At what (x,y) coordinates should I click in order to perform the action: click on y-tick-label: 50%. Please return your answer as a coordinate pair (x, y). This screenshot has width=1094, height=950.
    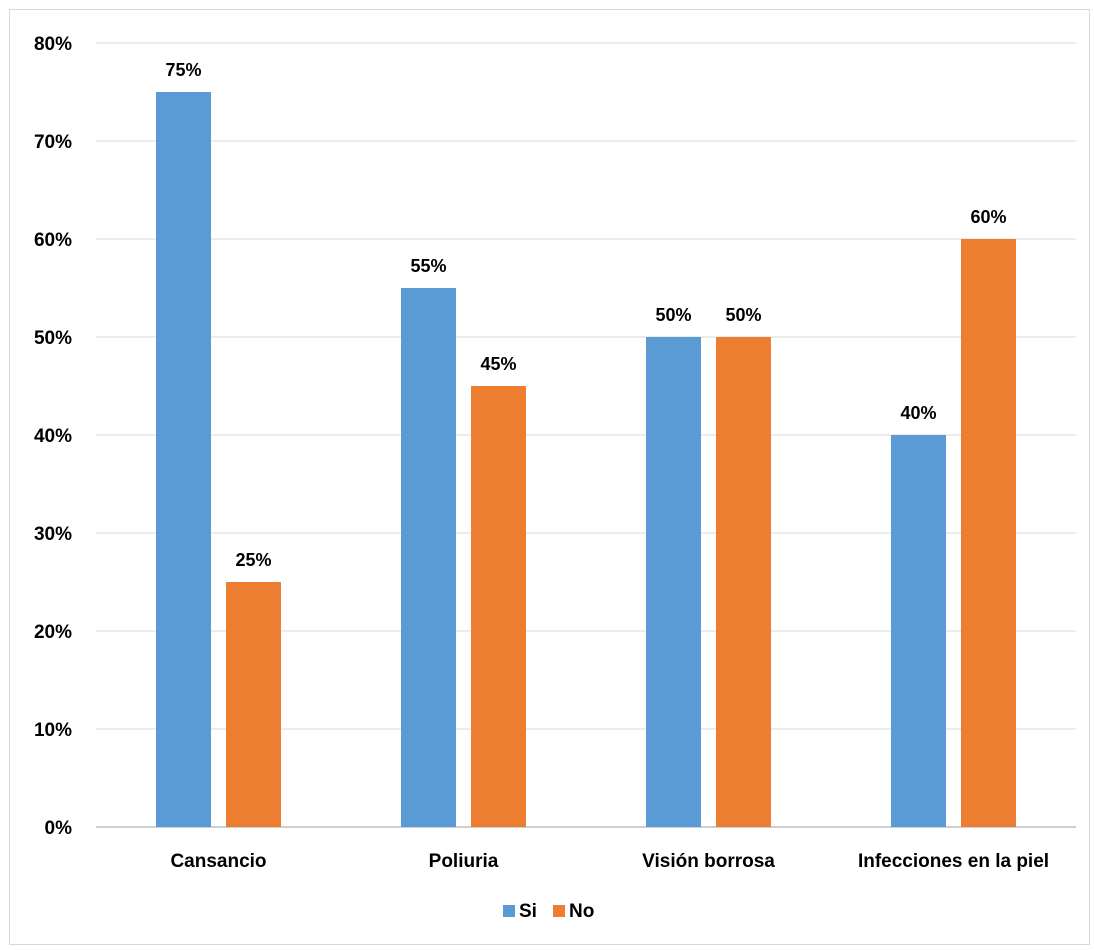
    Looking at the image, I should click on (53, 338).